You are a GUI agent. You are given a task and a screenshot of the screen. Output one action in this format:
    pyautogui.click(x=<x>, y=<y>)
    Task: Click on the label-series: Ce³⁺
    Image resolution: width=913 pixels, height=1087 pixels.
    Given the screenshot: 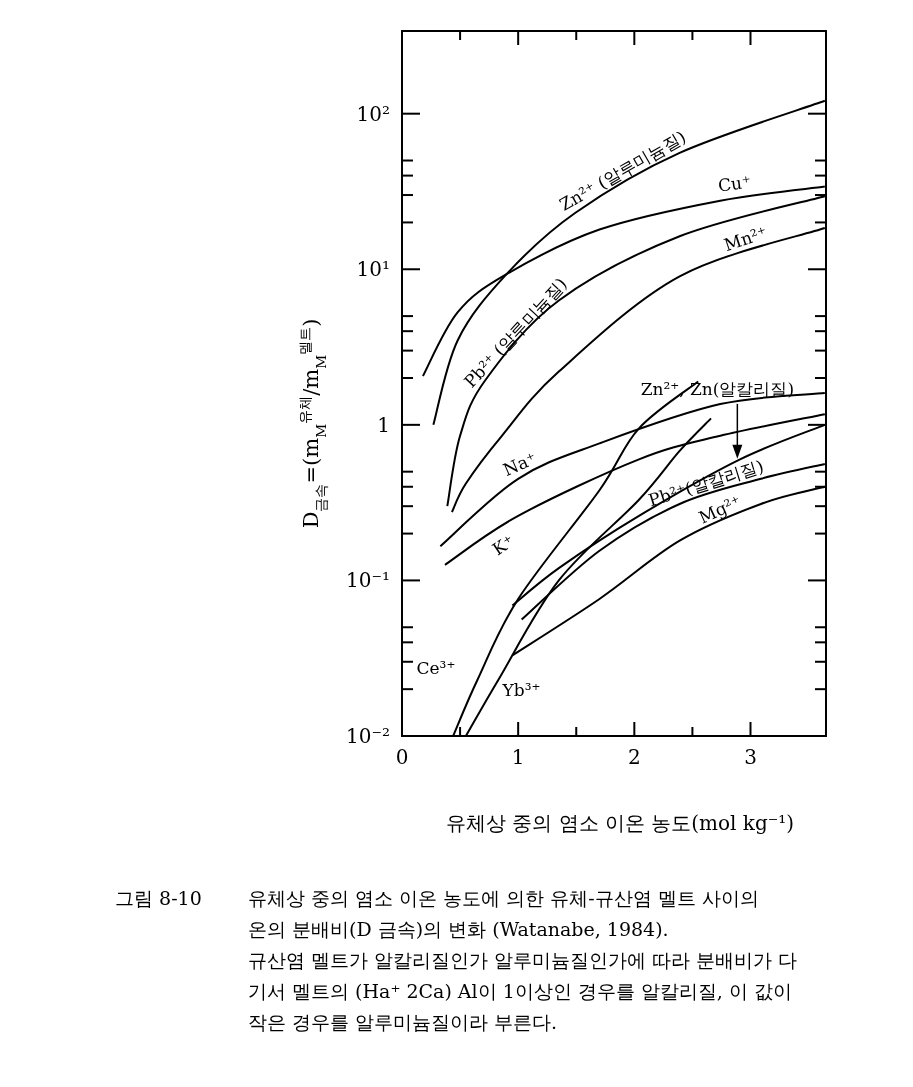 What is the action you would take?
    pyautogui.click(x=436, y=667)
    